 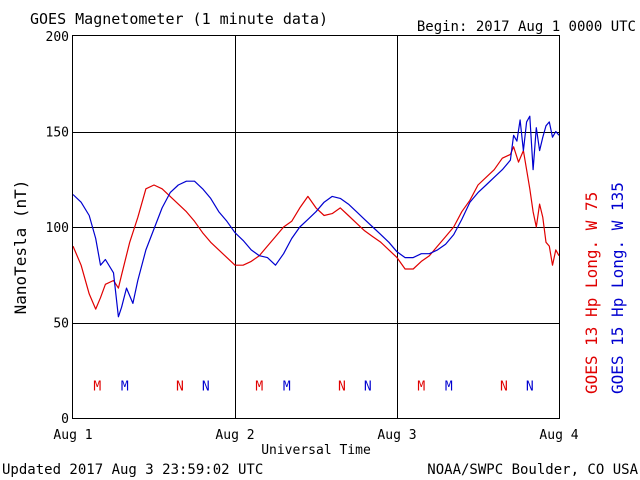 I want to click on x-tick-label: Aug 4, so click(x=558, y=435).